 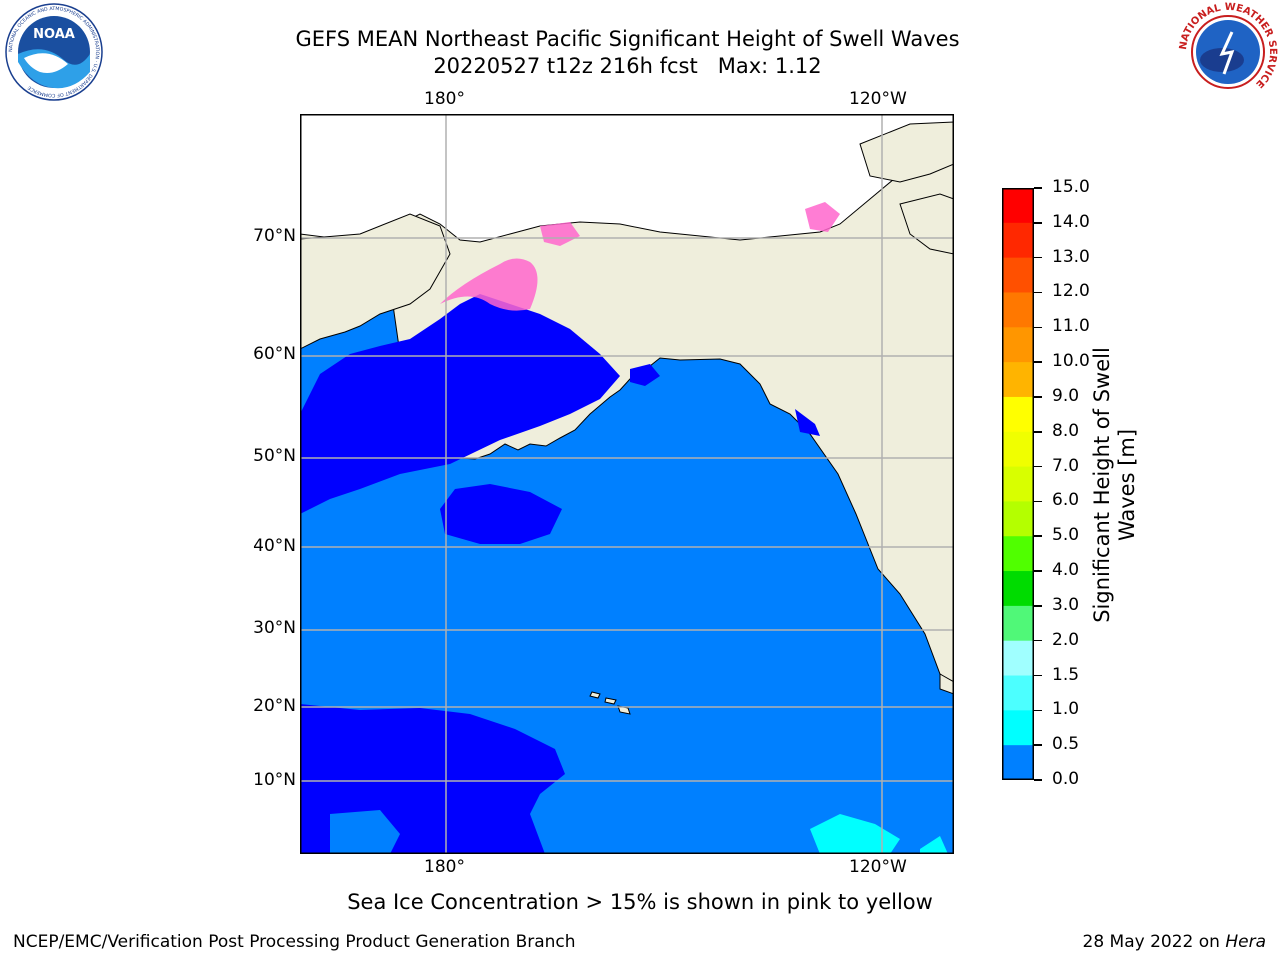 What do you see at coordinates (1066, 779) in the screenshot?
I see `colorbar-tick-label: 0.0` at bounding box center [1066, 779].